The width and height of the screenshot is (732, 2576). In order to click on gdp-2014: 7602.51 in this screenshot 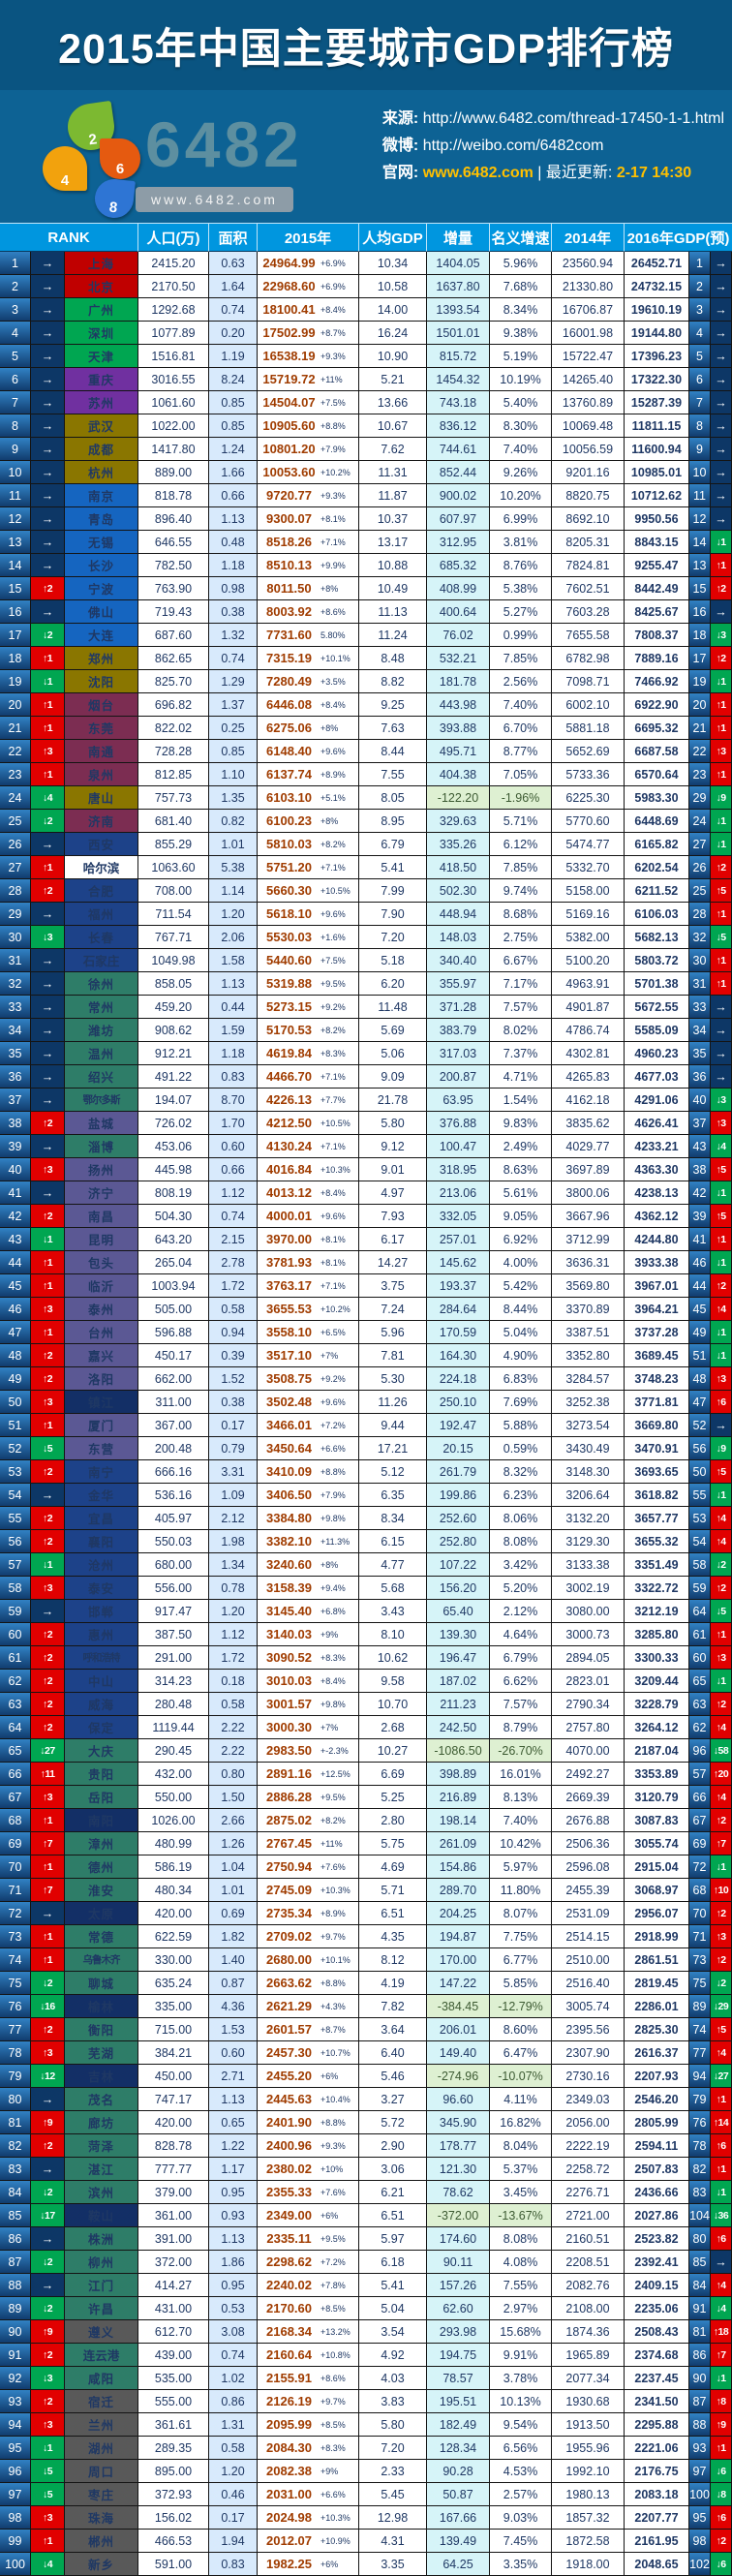, I will do `click(588, 588)`.